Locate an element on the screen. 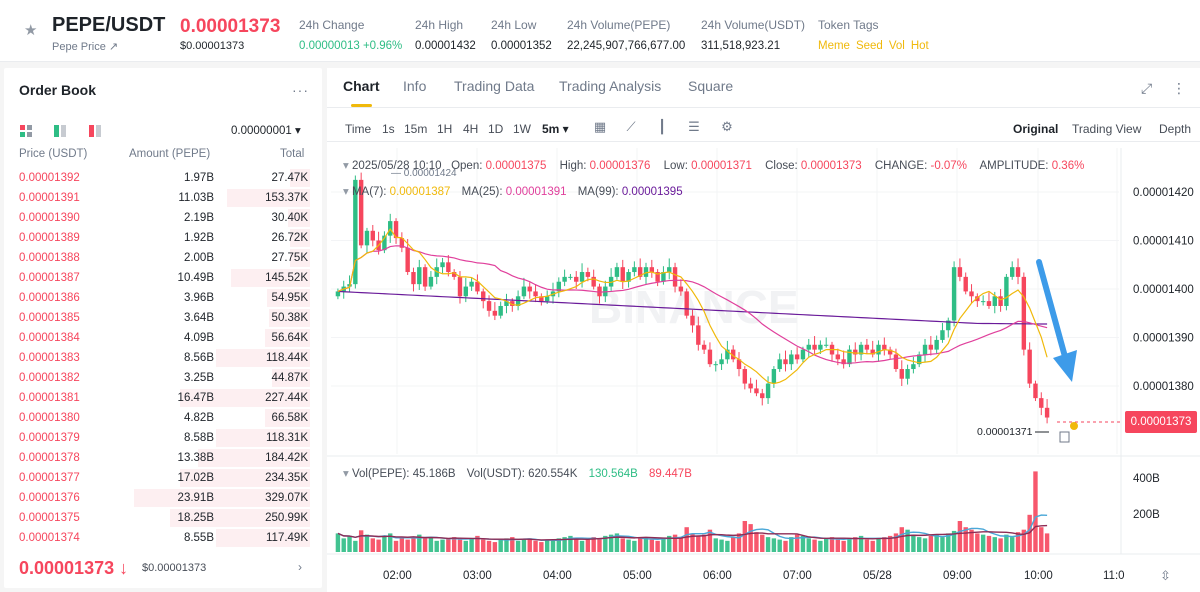  y-tick-label: 0.00001420 is located at coordinates (1163, 193).